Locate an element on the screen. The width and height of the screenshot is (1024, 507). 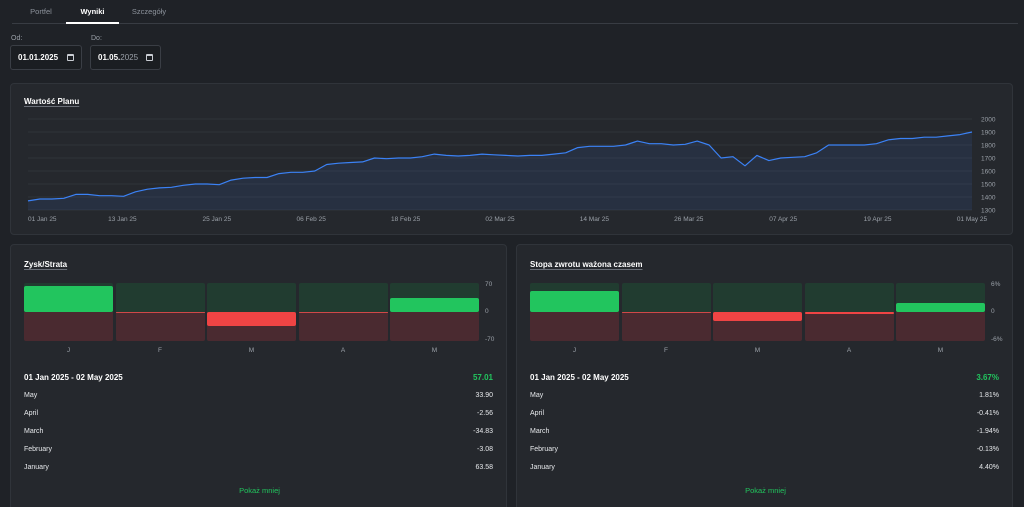
x-tick-label: 01 May 25 is located at coordinates (972, 219).